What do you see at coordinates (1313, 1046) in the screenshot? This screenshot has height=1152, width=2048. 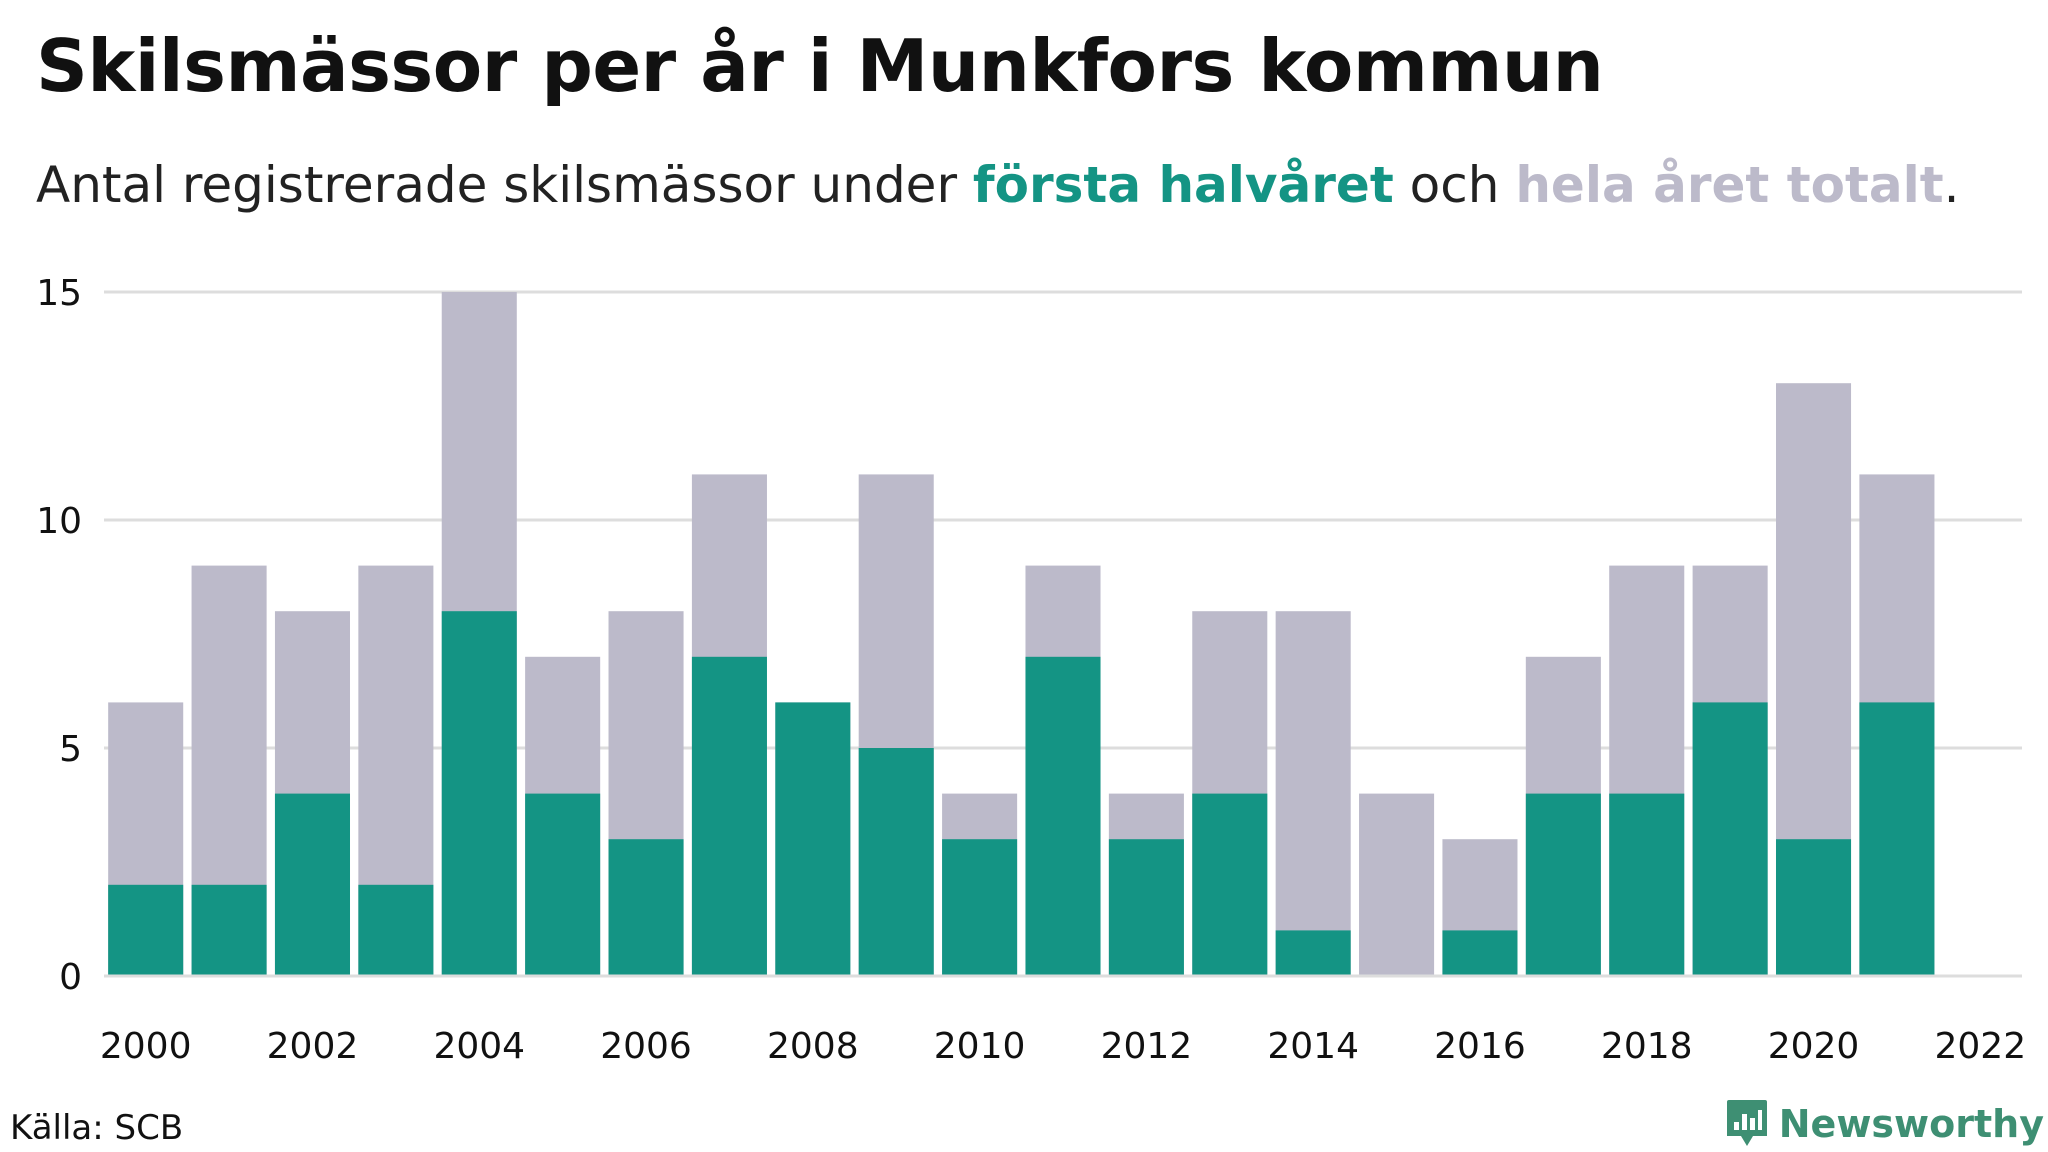 I see `x-tick-label: 2014` at bounding box center [1313, 1046].